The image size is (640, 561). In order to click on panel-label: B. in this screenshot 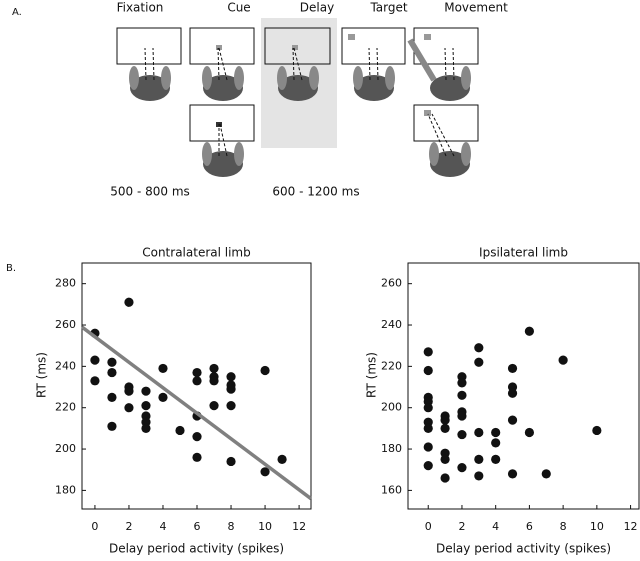, I will do `click(11, 268)`.